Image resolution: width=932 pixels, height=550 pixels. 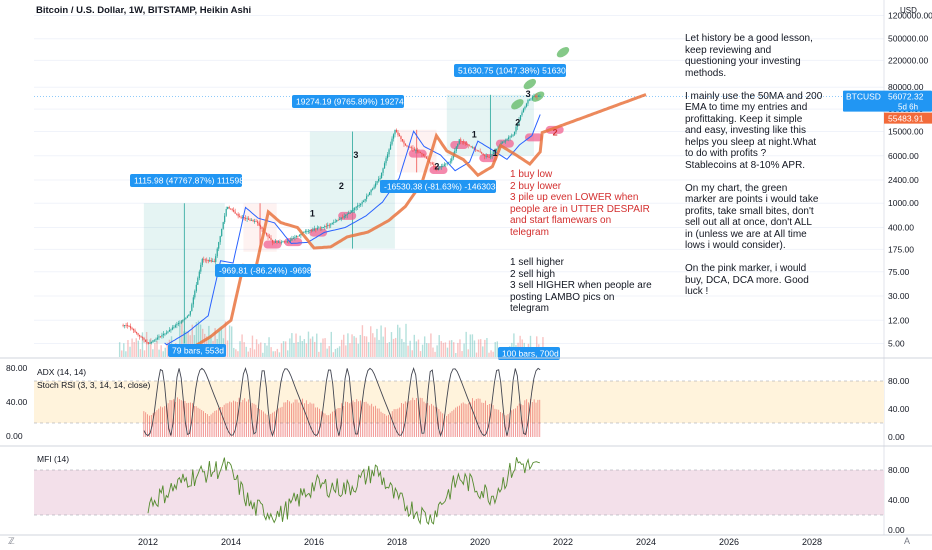 What do you see at coordinates (908, 107) in the screenshot?
I see `price-tag-time: 5d 6h` at bounding box center [908, 107].